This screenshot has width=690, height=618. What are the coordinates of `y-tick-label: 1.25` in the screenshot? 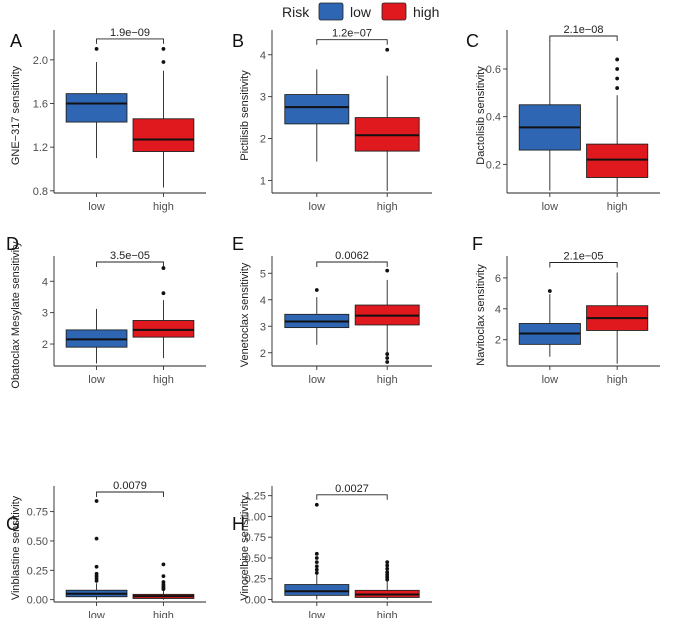 It's located at (255, 497).